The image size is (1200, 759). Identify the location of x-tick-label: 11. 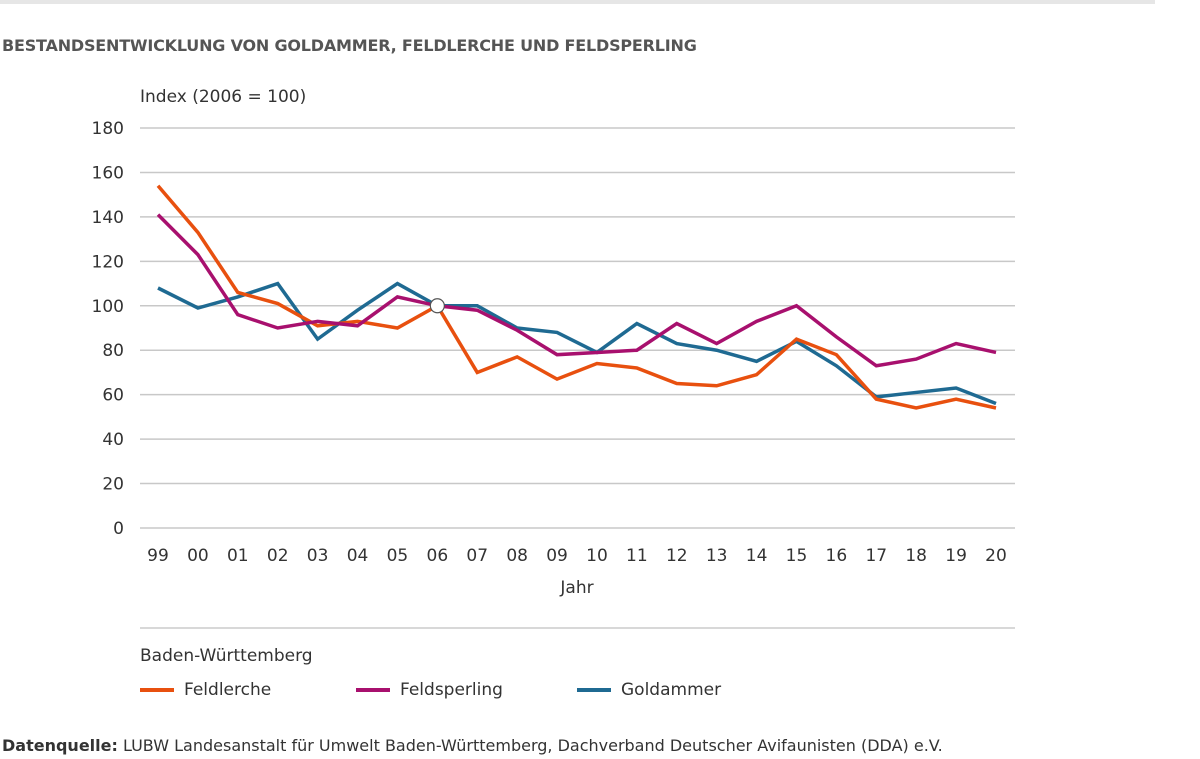
(637, 556).